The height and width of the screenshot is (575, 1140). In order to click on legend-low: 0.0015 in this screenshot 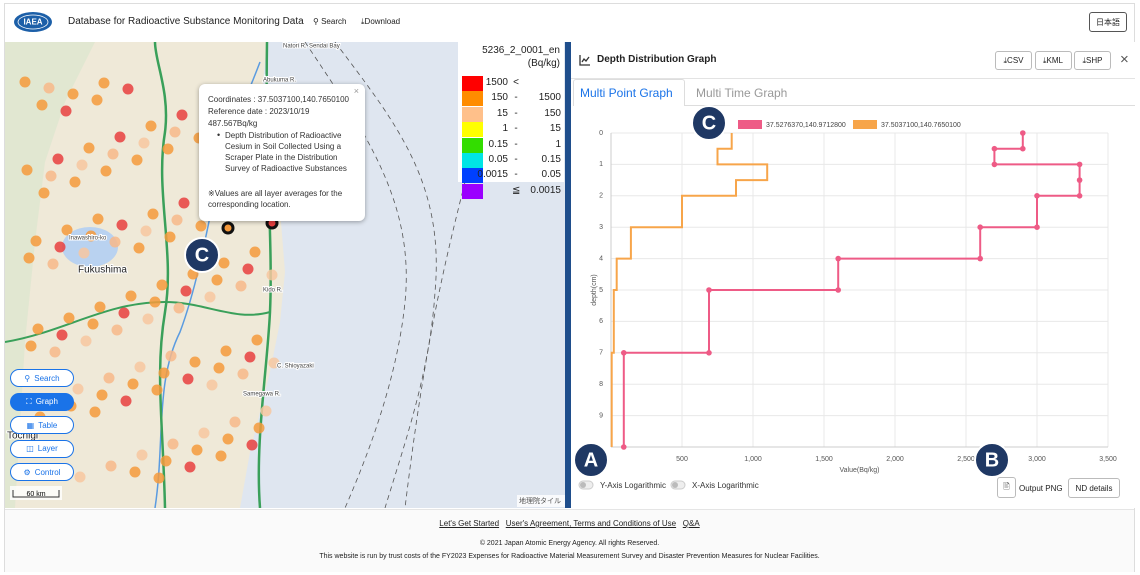, I will do `click(492, 175)`.